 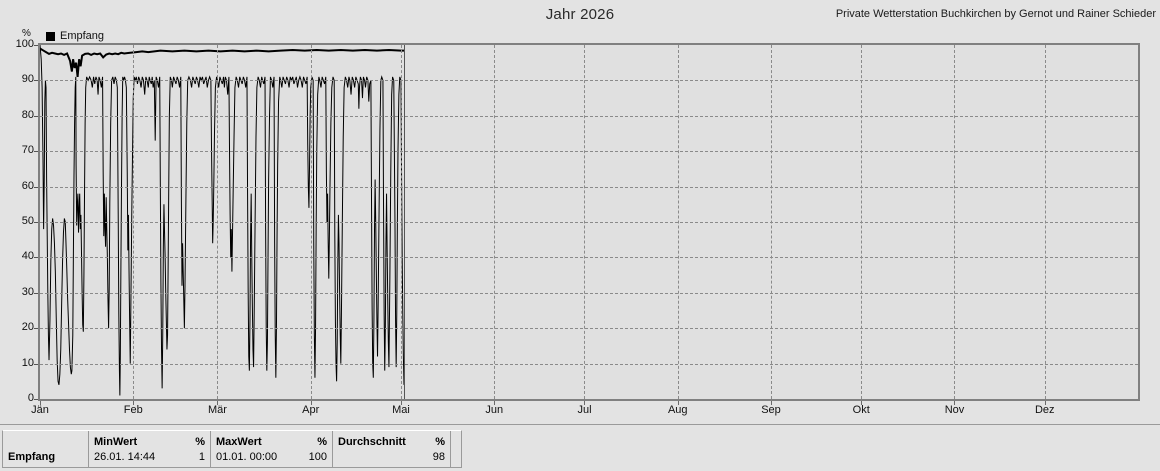 I want to click on filled-square-icon, so click(x=50, y=36).